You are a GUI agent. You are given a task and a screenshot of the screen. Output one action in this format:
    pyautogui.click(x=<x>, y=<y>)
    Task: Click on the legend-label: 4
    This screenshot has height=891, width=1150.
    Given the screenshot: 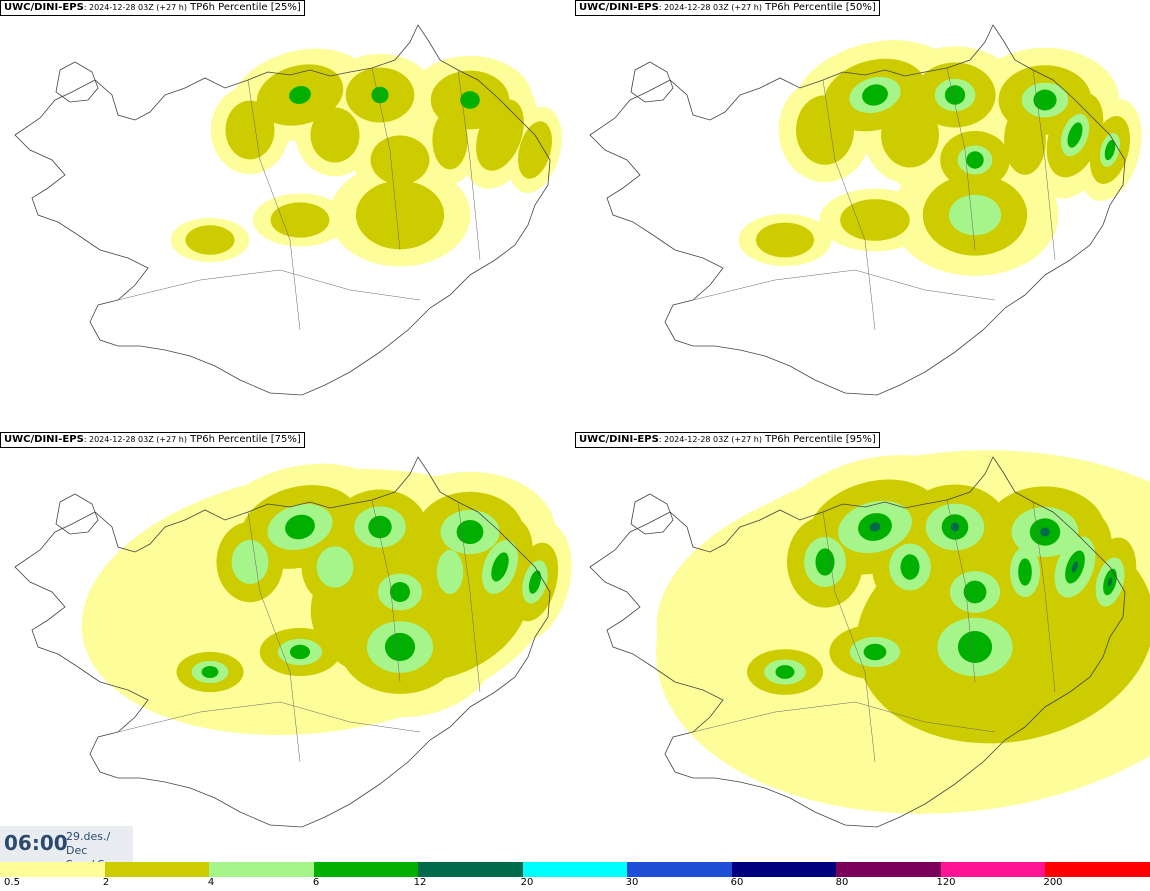 What is the action you would take?
    pyautogui.click(x=211, y=882)
    